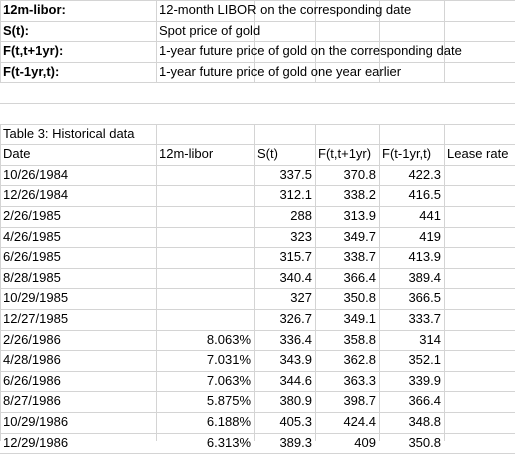 The height and width of the screenshot is (454, 515). Describe the element at coordinates (31, 71) in the screenshot. I see `definition-term: F(t-1yr,t):` at that location.